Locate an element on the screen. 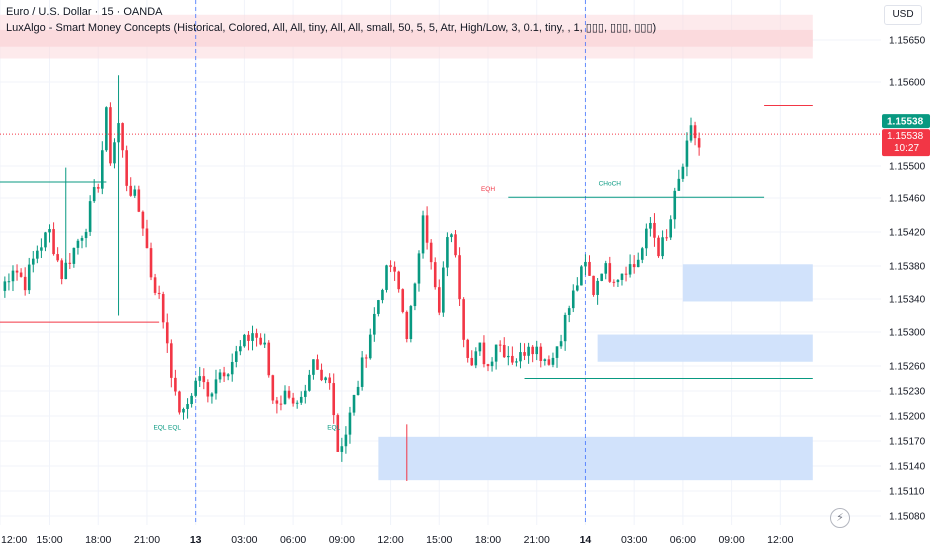 This screenshot has height=550, width=932. price-tick-label: 1.15200 is located at coordinates (907, 417).